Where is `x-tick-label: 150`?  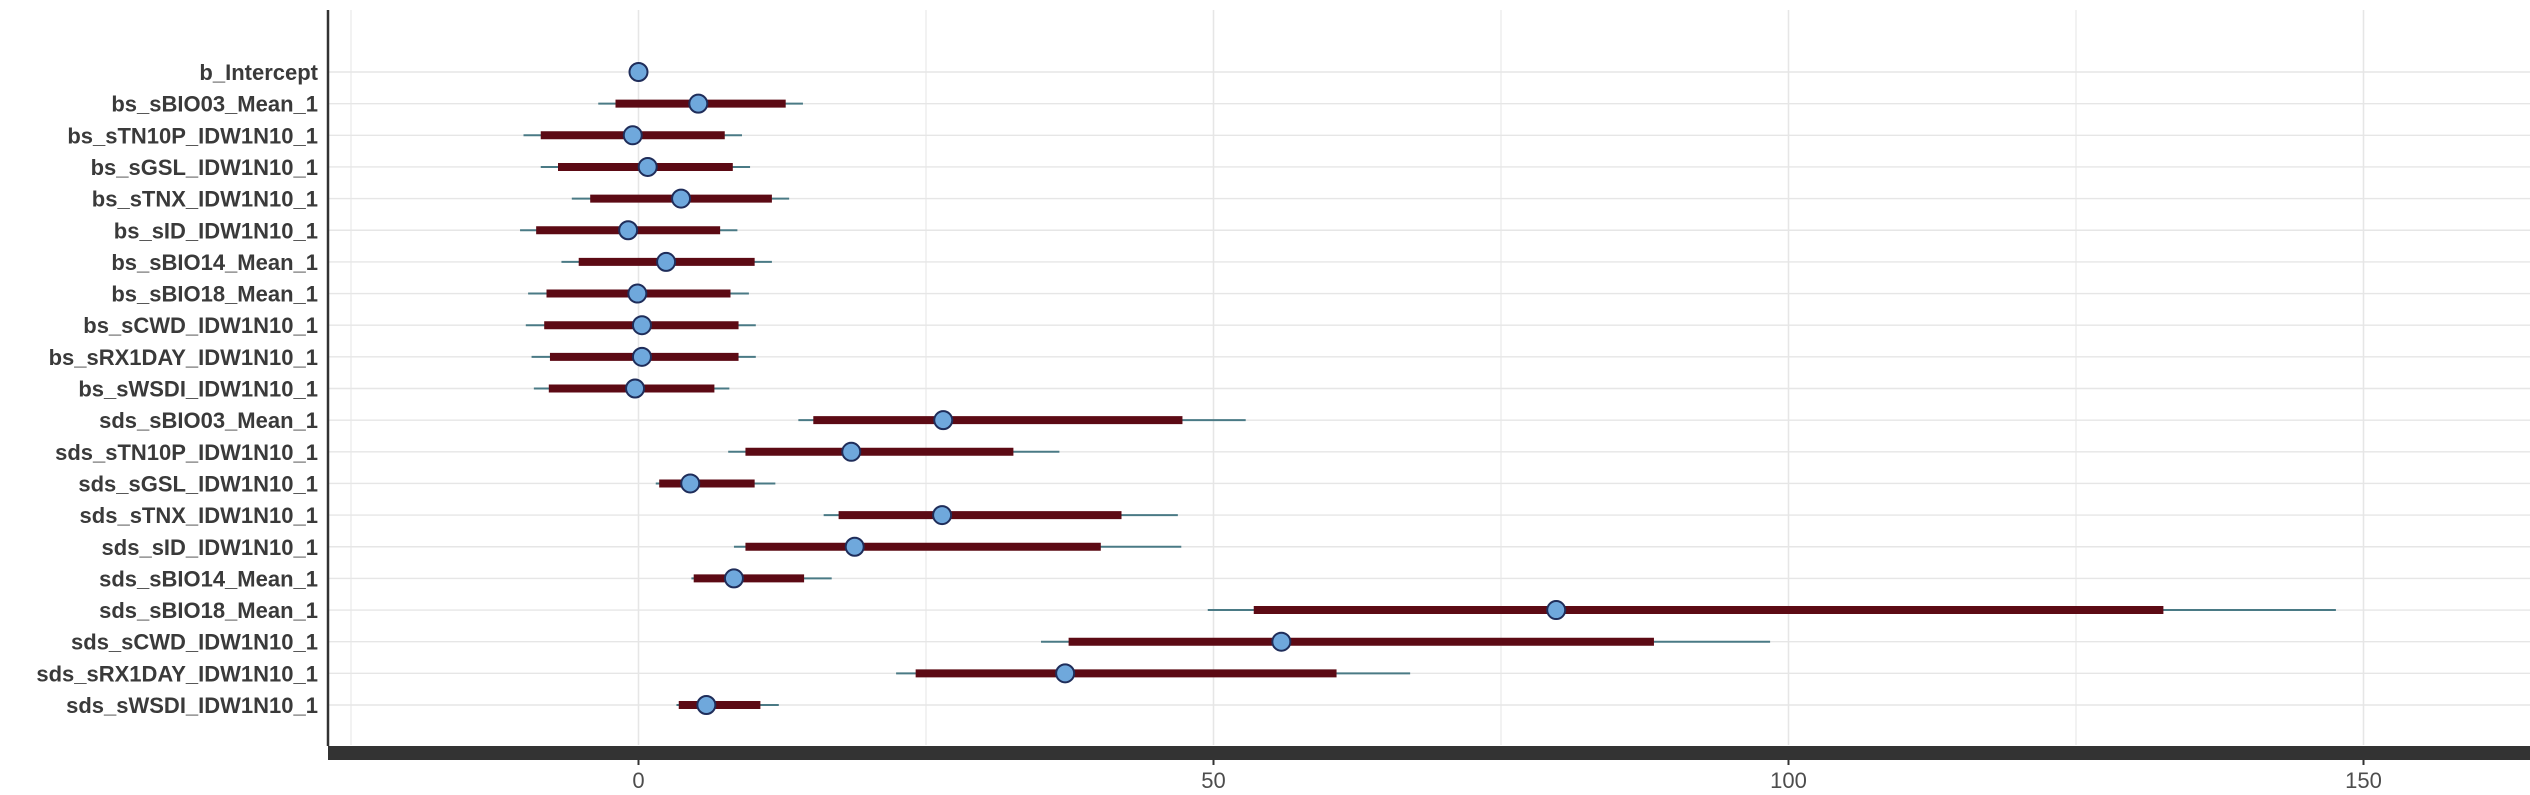
x-tick-label: 150 is located at coordinates (2363, 779).